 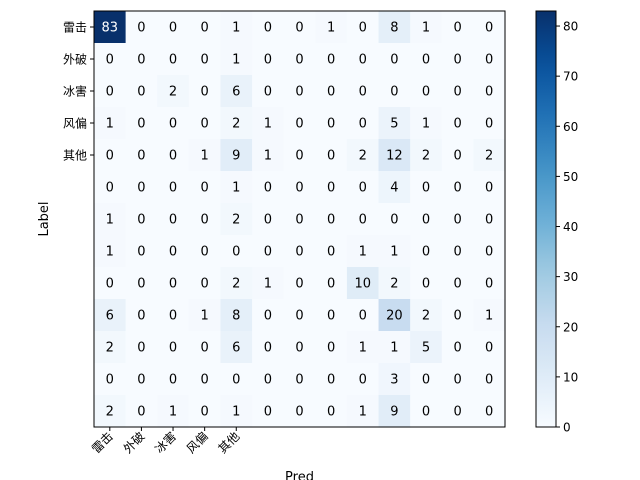 What do you see at coordinates (570, 377) in the screenshot?
I see `colorbar-tick-label: 10` at bounding box center [570, 377].